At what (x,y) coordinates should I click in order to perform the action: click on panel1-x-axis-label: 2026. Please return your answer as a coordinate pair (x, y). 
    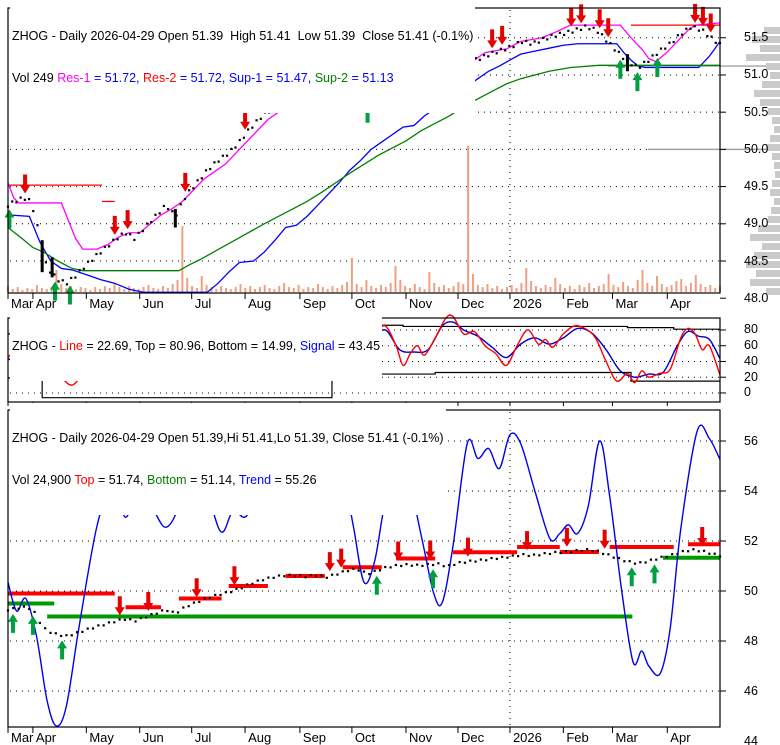
    Looking at the image, I should click on (527, 303).